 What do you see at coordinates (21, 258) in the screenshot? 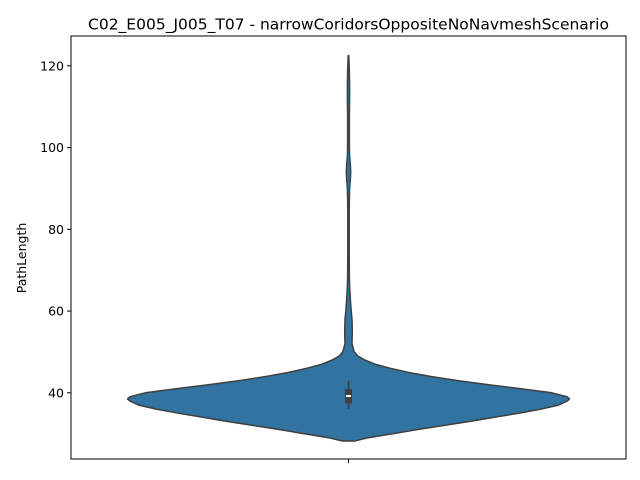
I see `y-axis-label: PathLength` at bounding box center [21, 258].